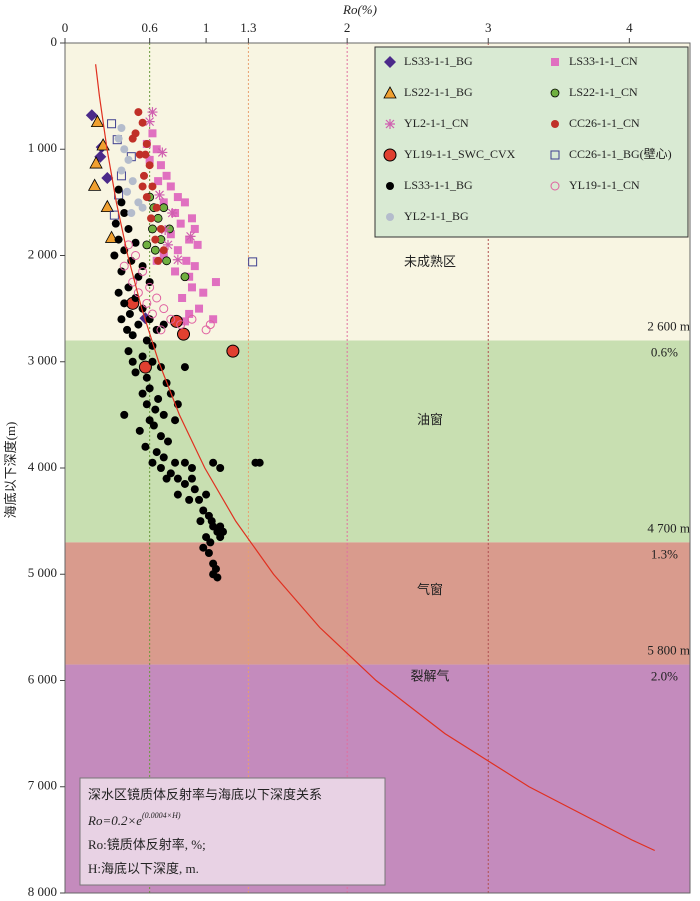  I want to click on formula-def-h: H:海底以下深度, m., so click(143, 868).